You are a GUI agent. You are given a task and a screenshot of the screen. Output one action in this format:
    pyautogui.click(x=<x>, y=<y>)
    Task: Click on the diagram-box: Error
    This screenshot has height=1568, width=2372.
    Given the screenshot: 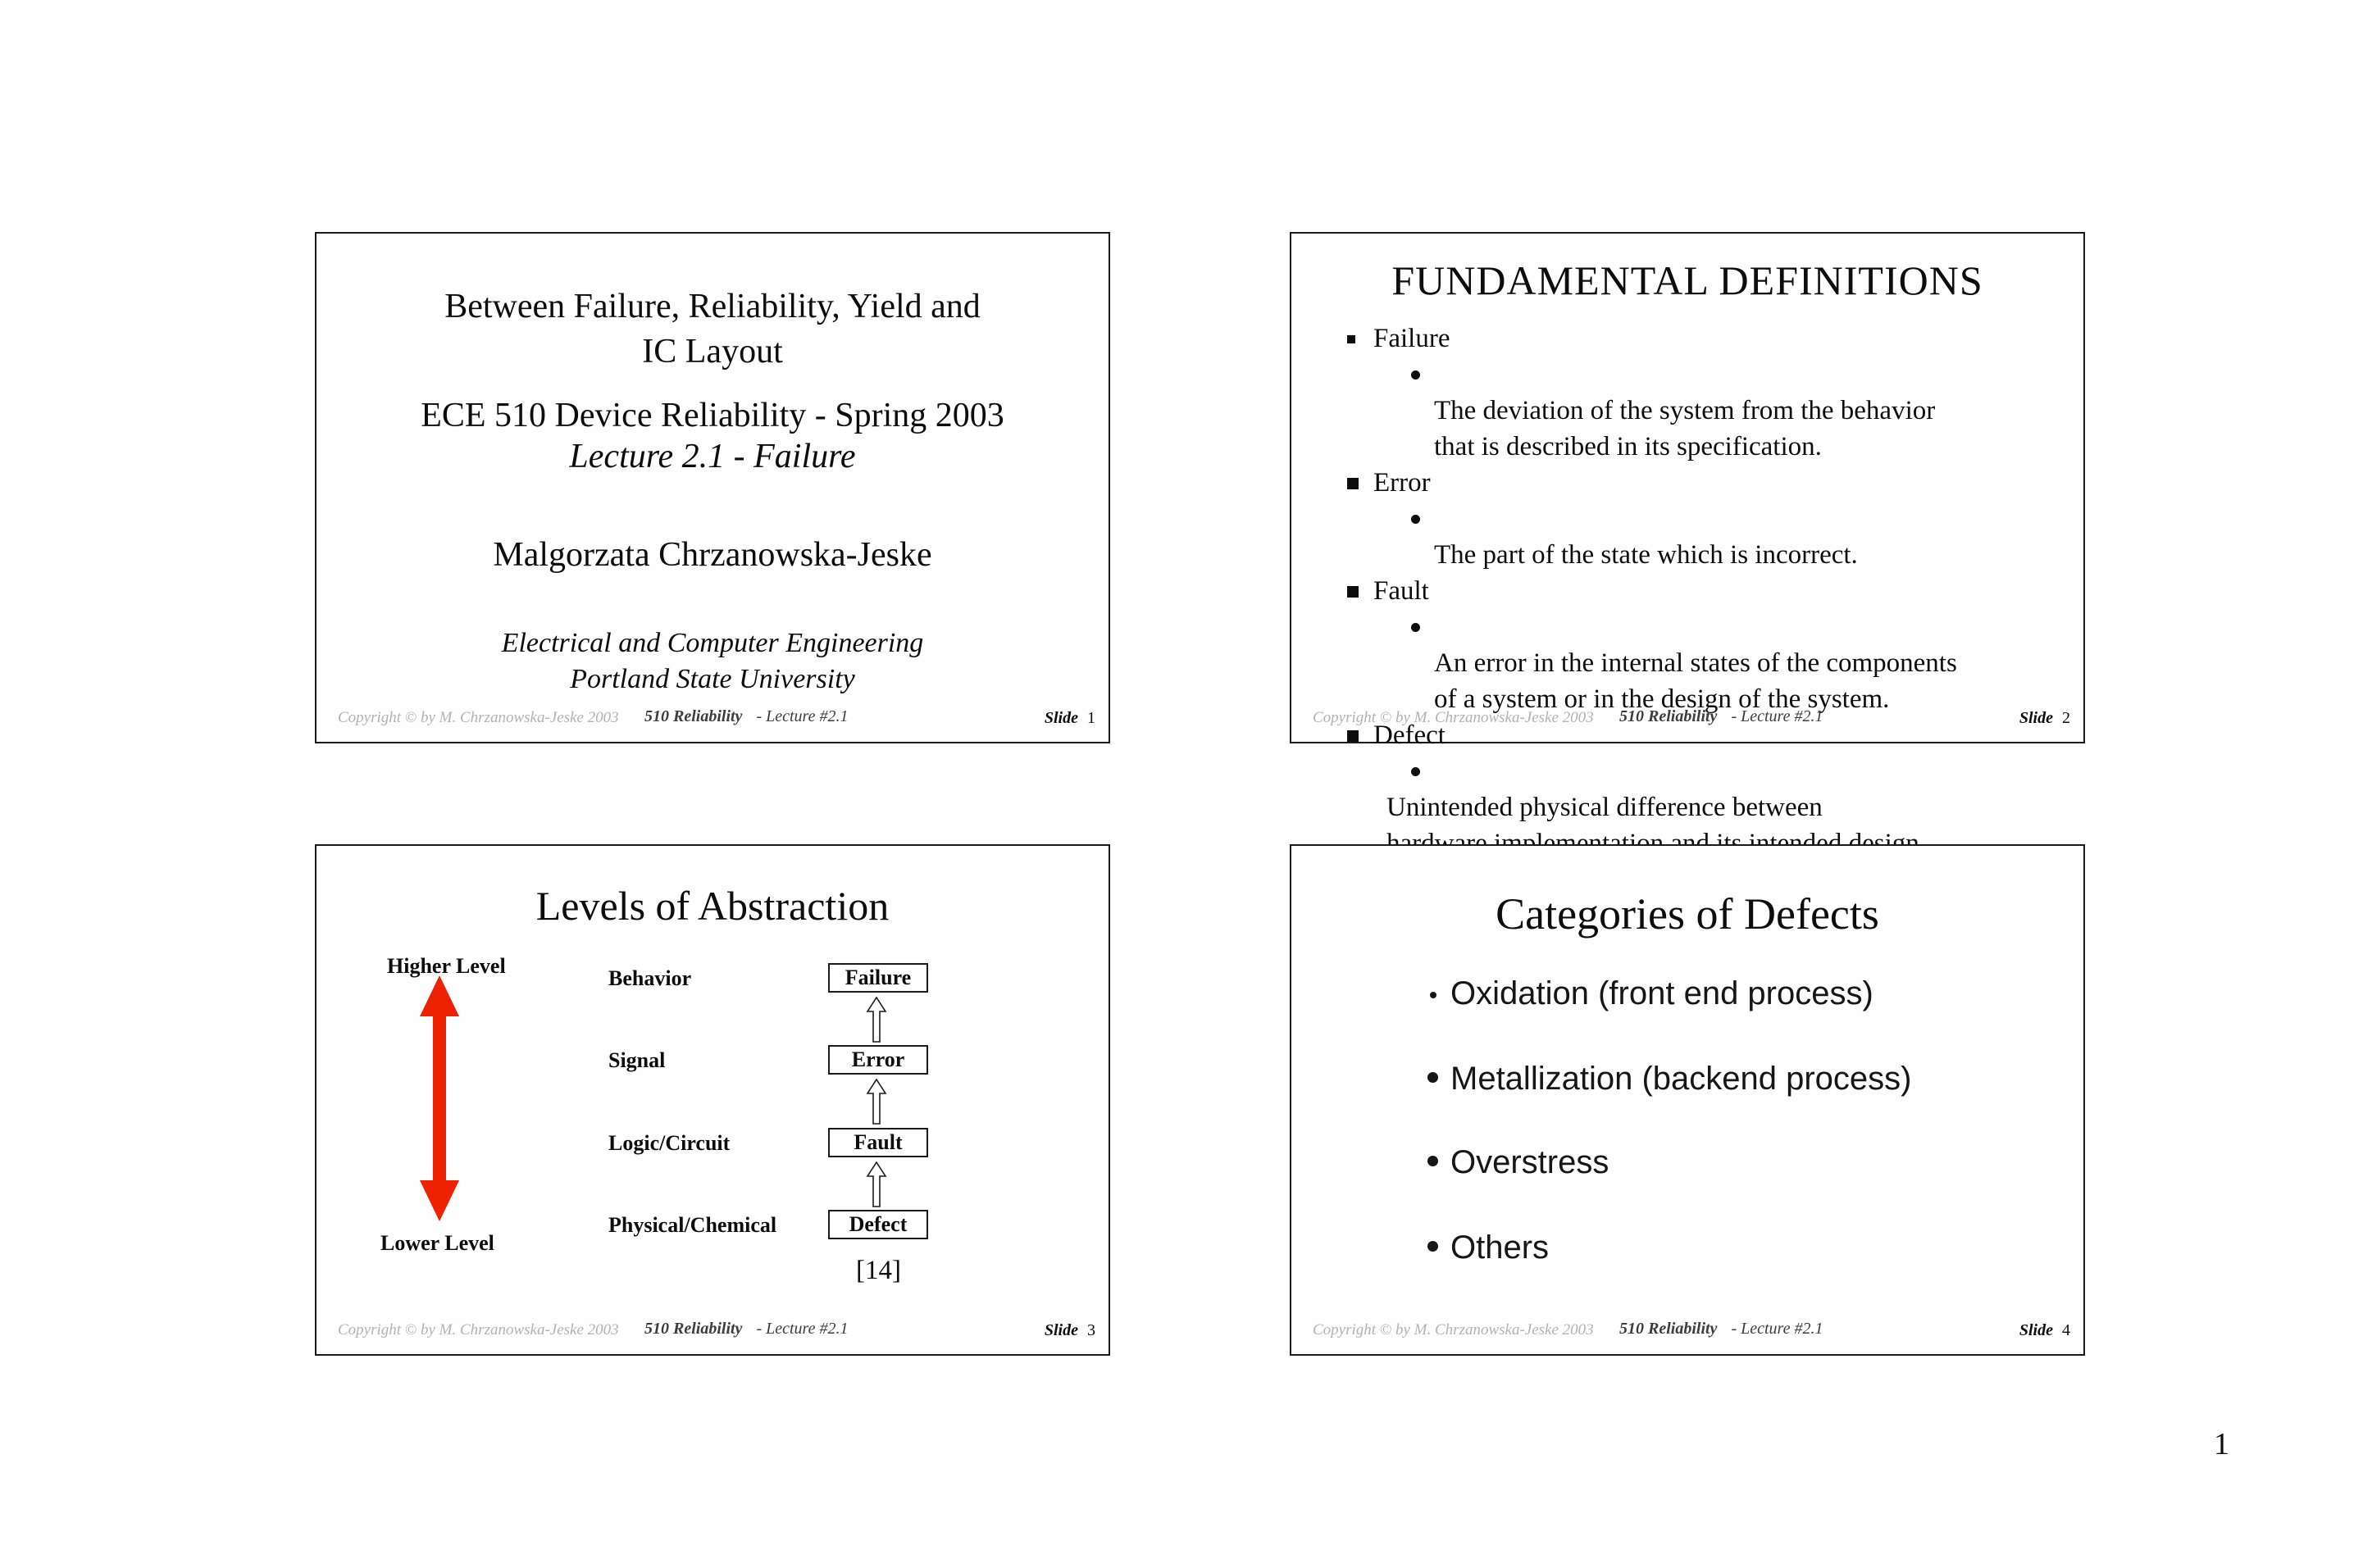 What is the action you would take?
    pyautogui.click(x=878, y=1060)
    